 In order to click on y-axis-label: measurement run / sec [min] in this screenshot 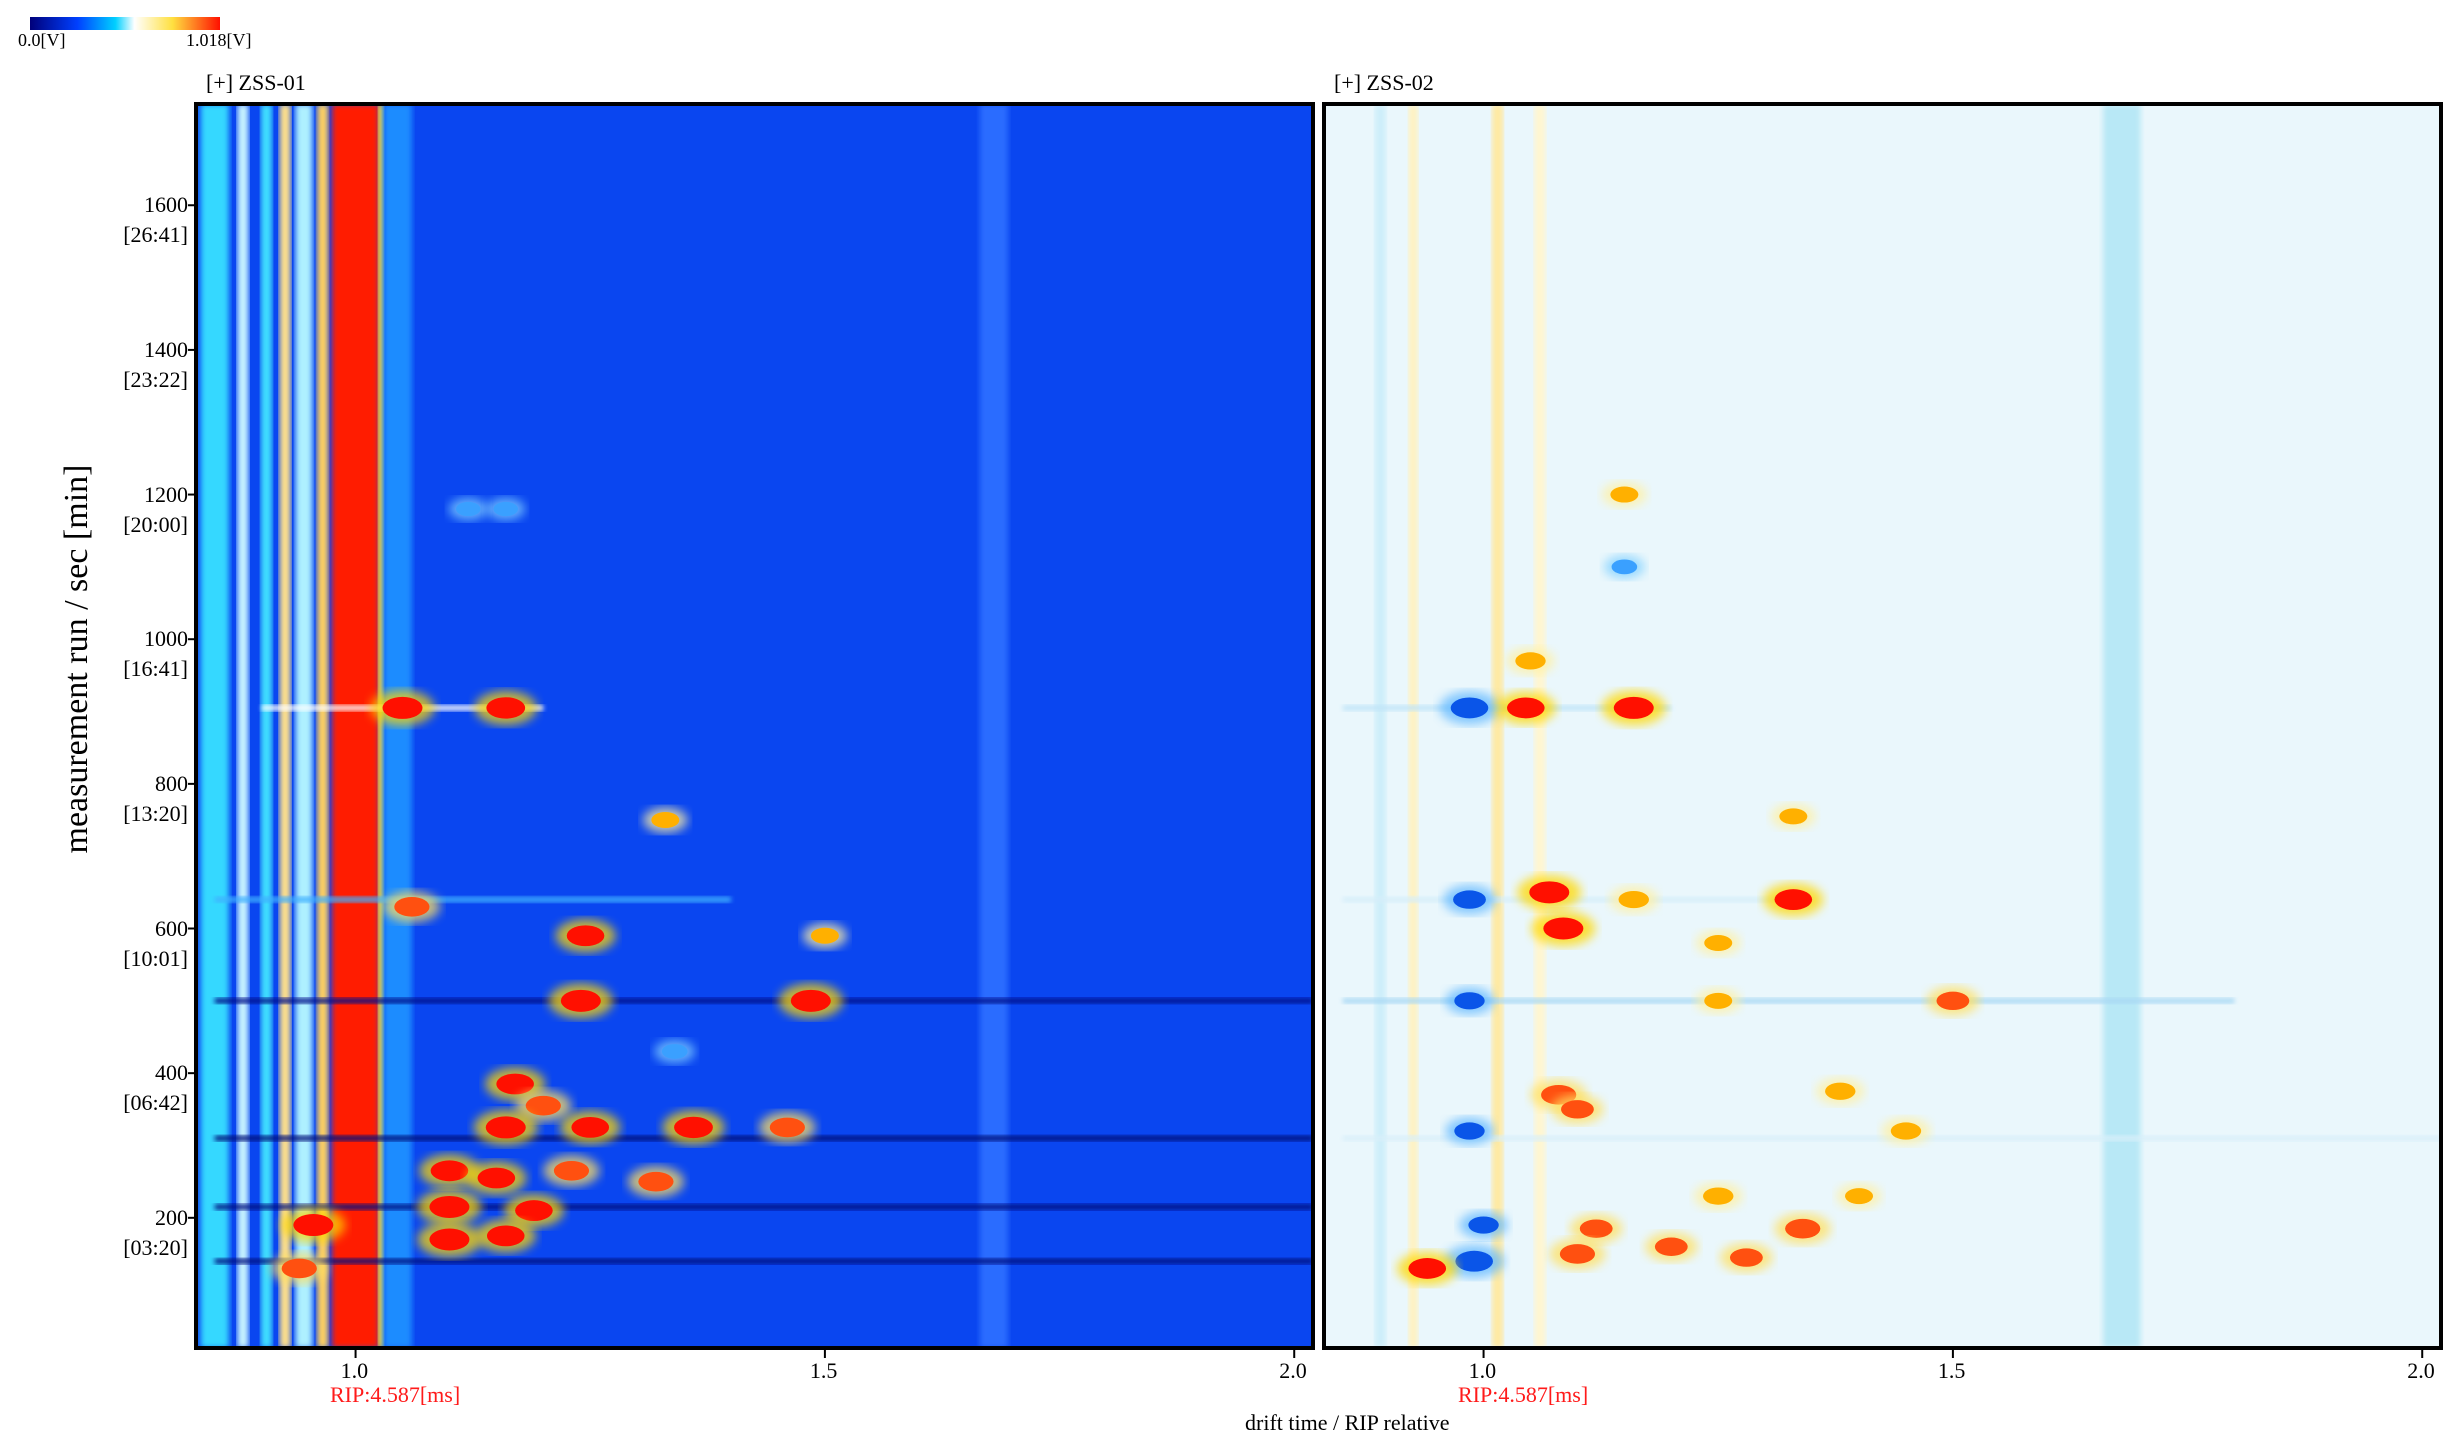, I will do `click(76, 659)`.